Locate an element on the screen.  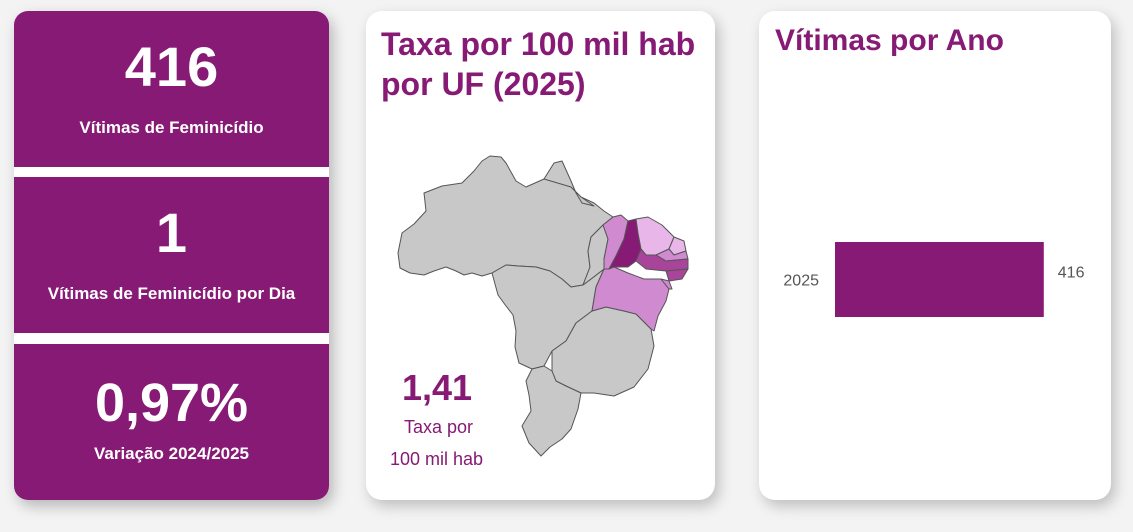
chart-title: Vítimas por Ano is located at coordinates (889, 40).